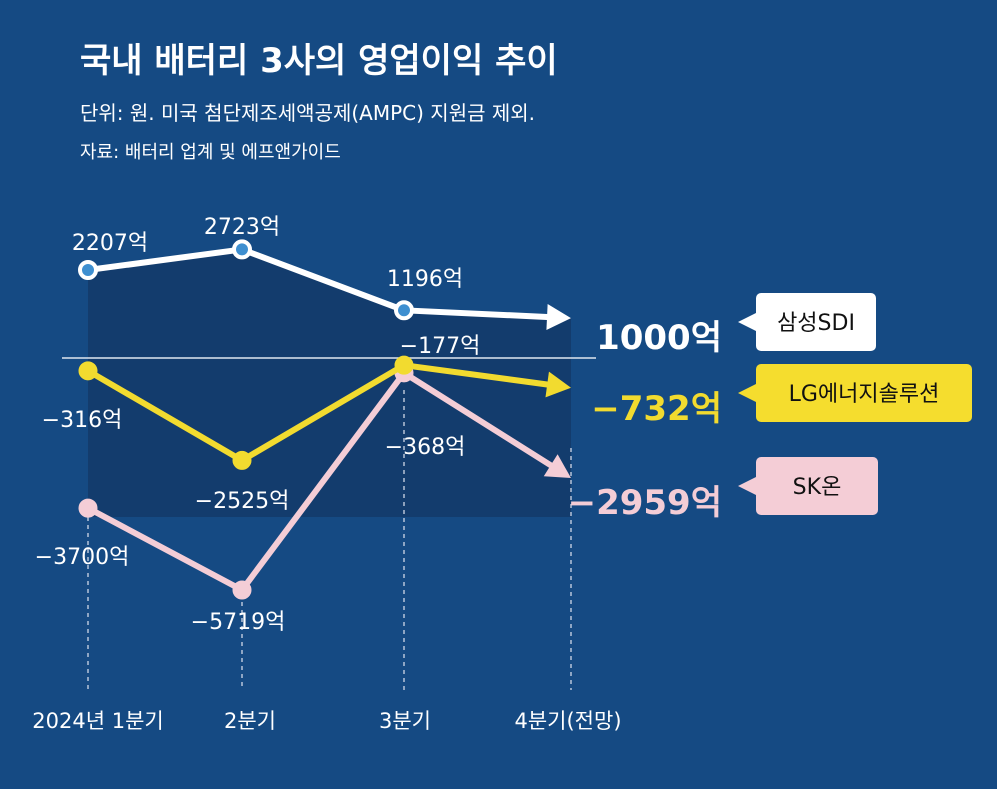 Image resolution: width=1001 pixels, height=795 pixels. What do you see at coordinates (425, 279) in the screenshot?
I see `data-label: 1196억` at bounding box center [425, 279].